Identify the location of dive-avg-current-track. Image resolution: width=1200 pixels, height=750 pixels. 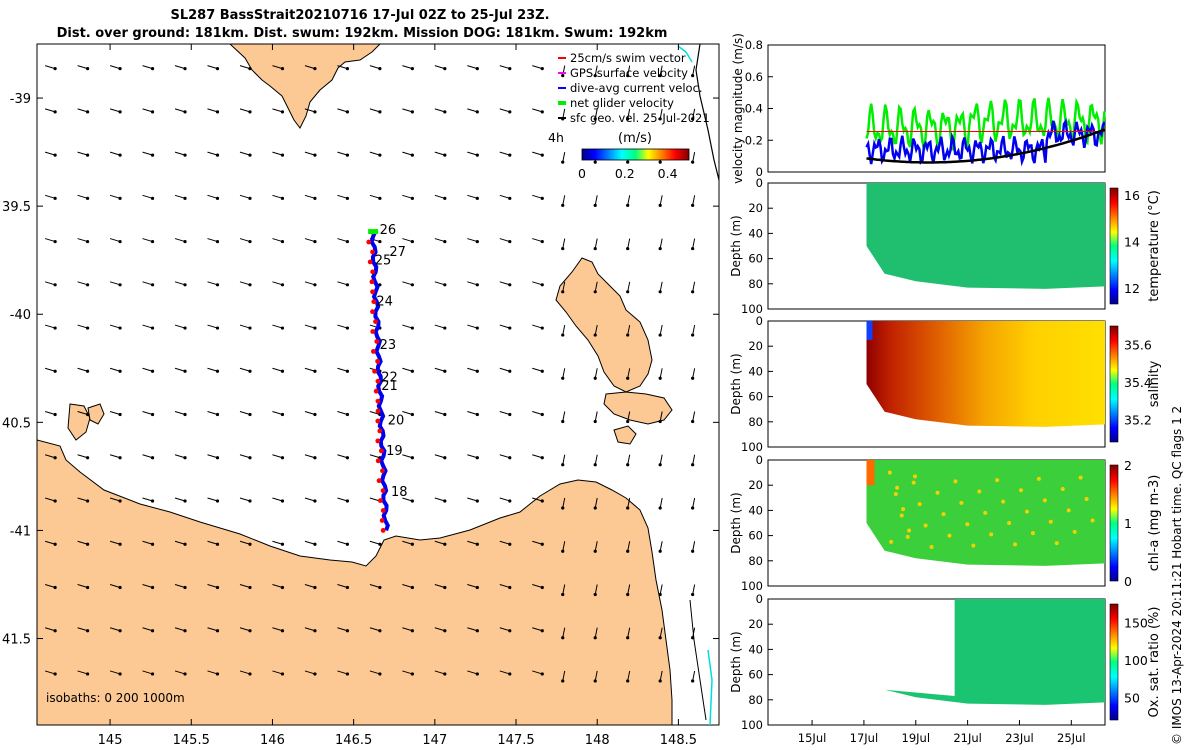
(379, 381).